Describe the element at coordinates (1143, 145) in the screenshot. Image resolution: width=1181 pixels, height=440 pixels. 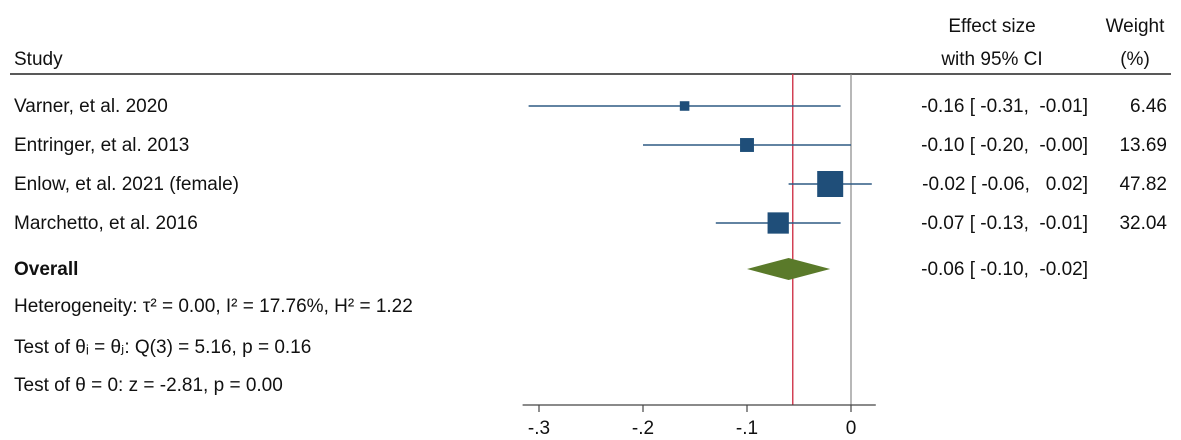
I see `study-weight: 13.69` at that location.